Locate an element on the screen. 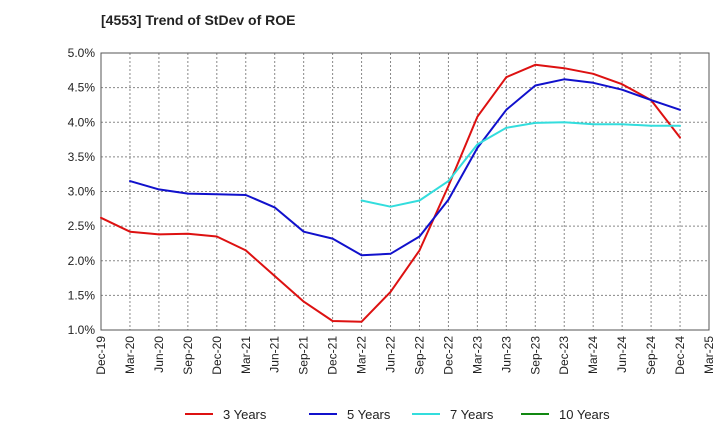  x-tick-label: Sep-20 is located at coordinates (188, 355).